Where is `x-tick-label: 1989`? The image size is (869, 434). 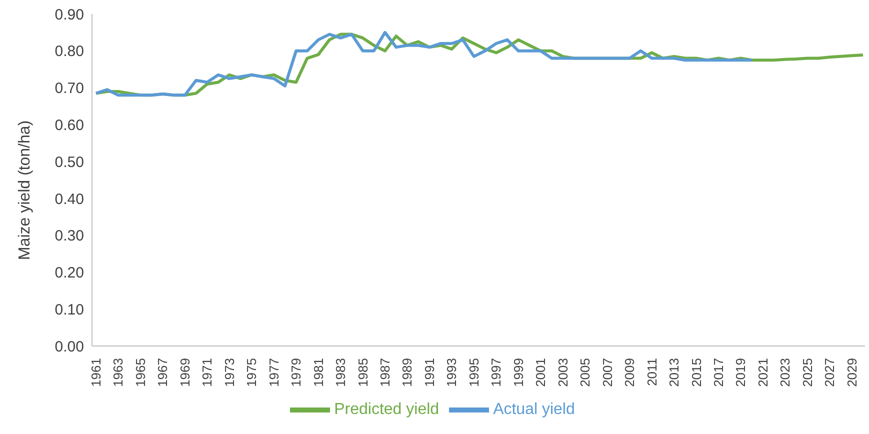
x-tick-label: 1989 is located at coordinates (407, 372).